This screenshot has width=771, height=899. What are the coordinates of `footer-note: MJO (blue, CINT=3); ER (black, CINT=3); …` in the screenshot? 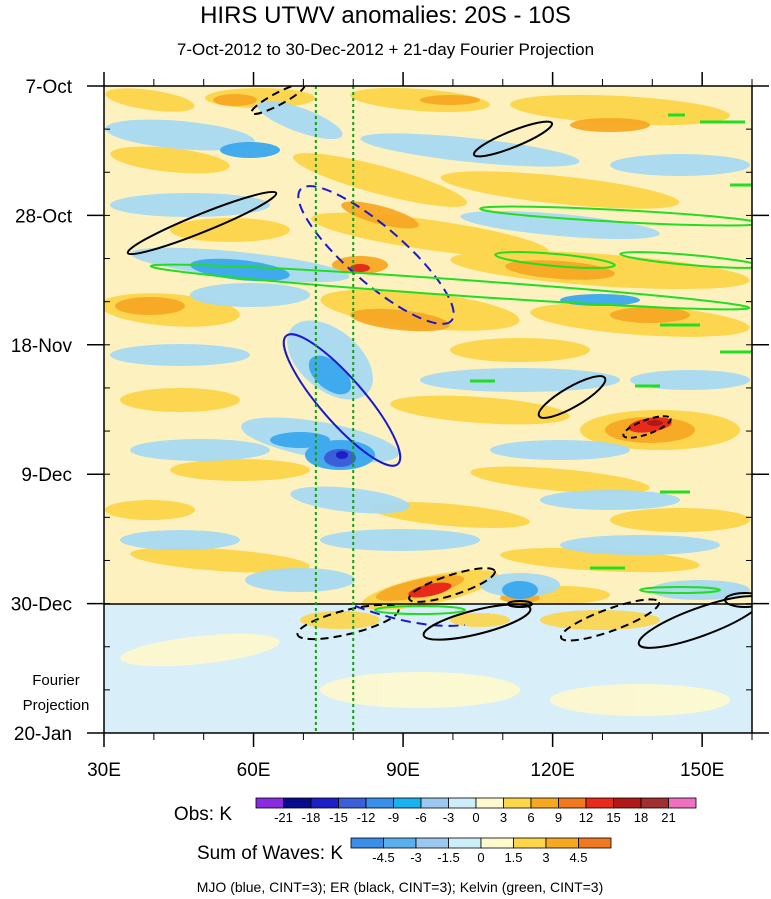 It's located at (400, 887).